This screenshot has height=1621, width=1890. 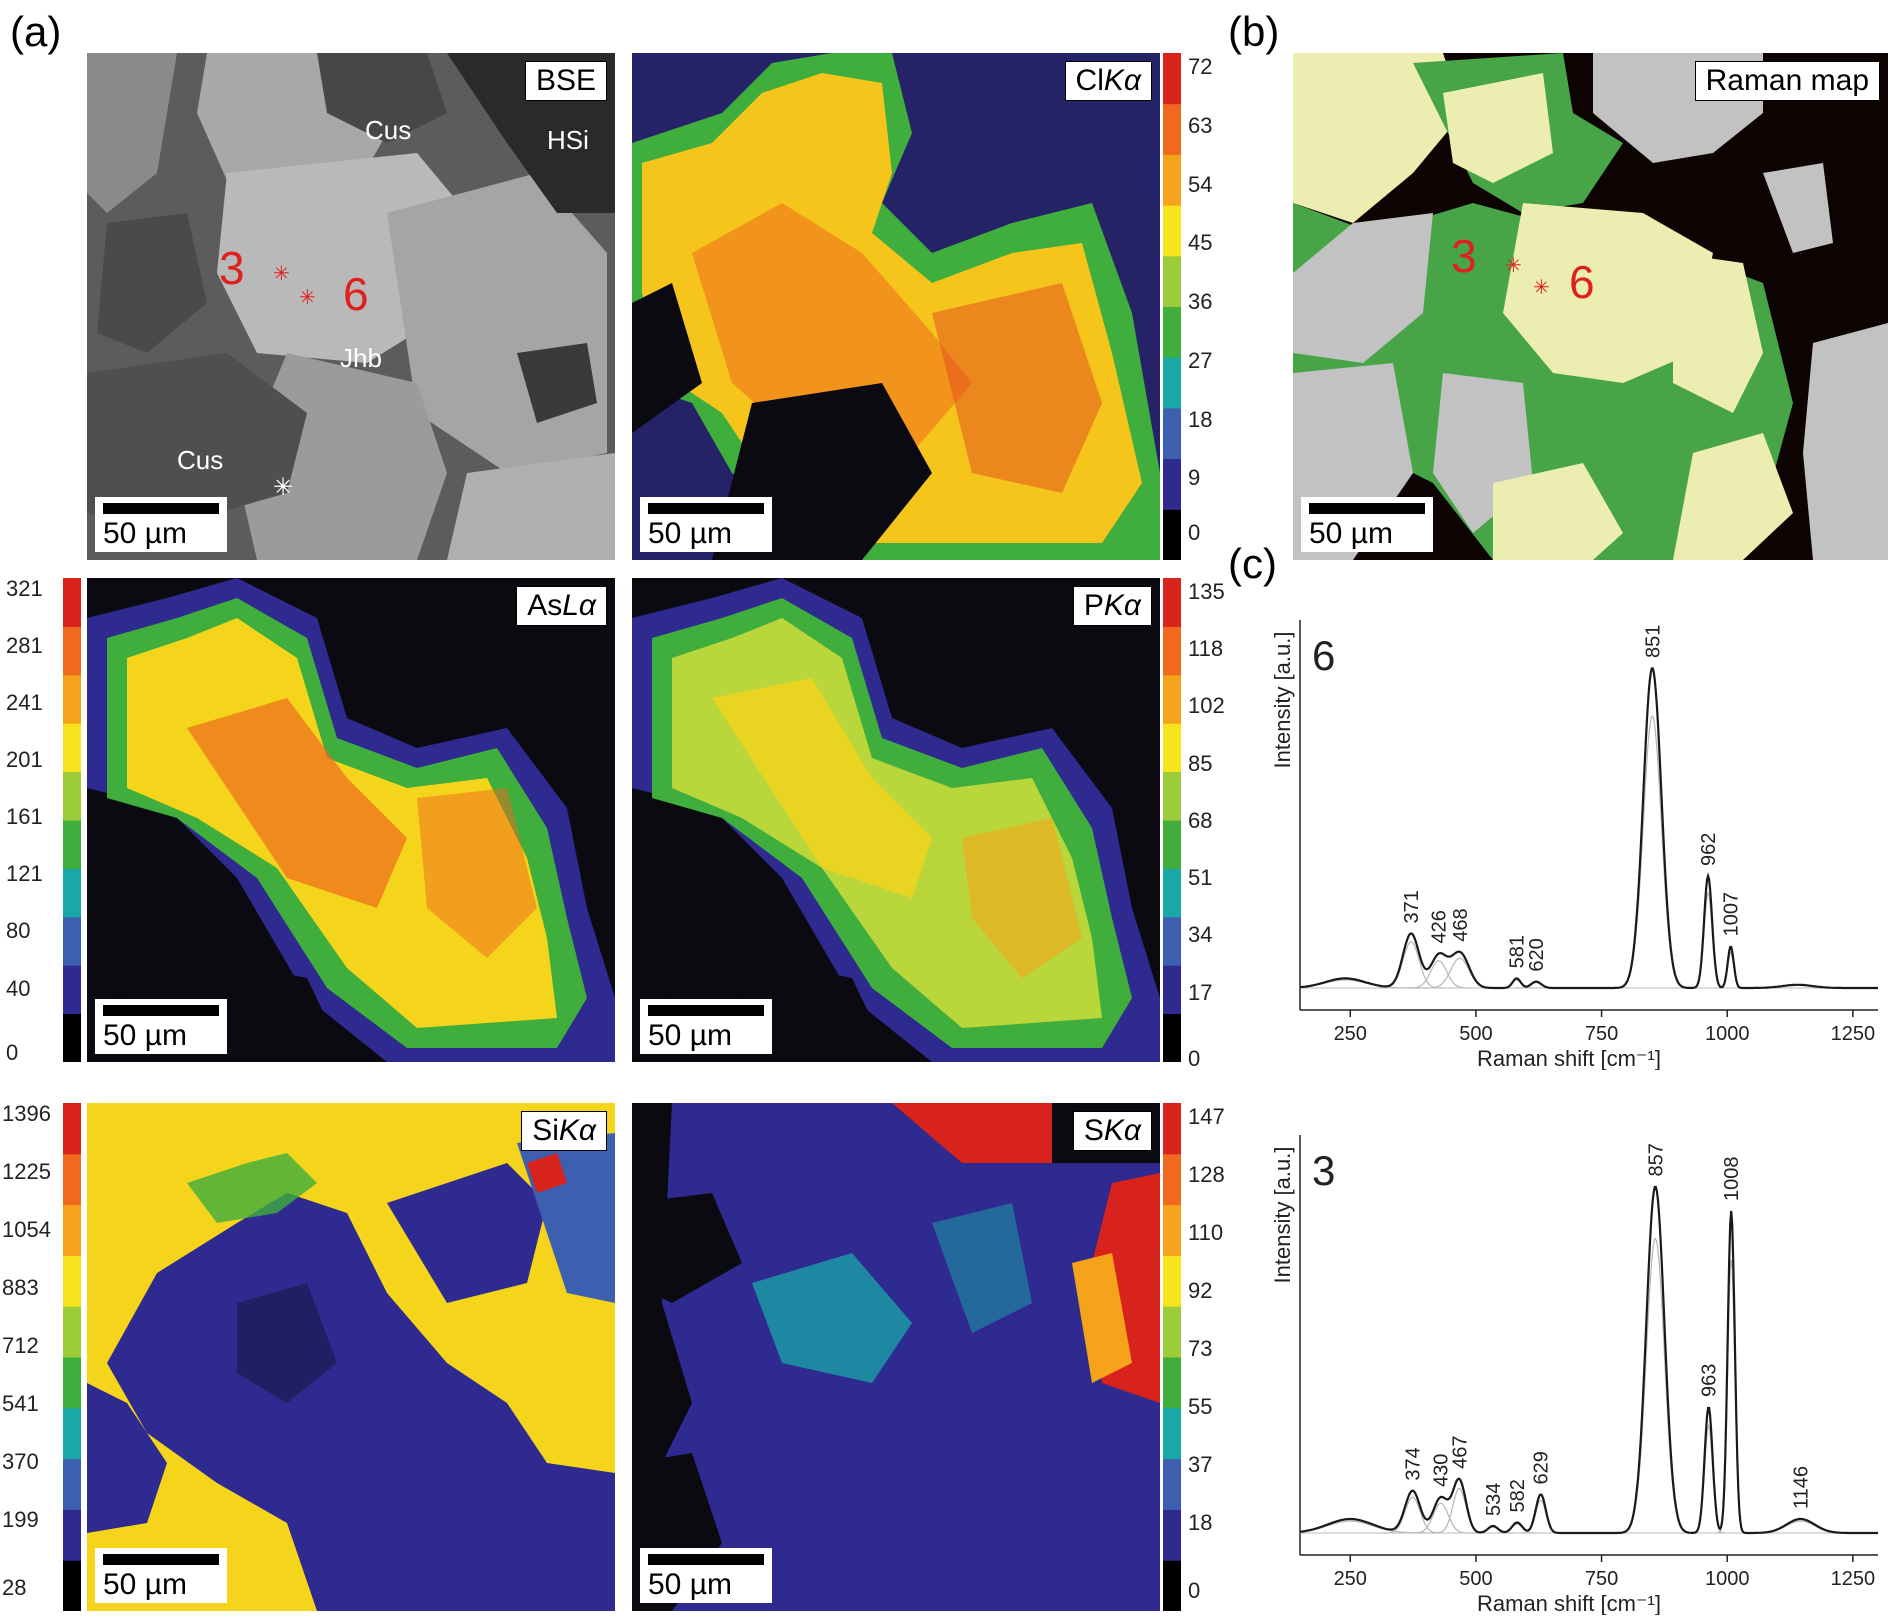 I want to click on peak-label: 1008, so click(x=1732, y=1178).